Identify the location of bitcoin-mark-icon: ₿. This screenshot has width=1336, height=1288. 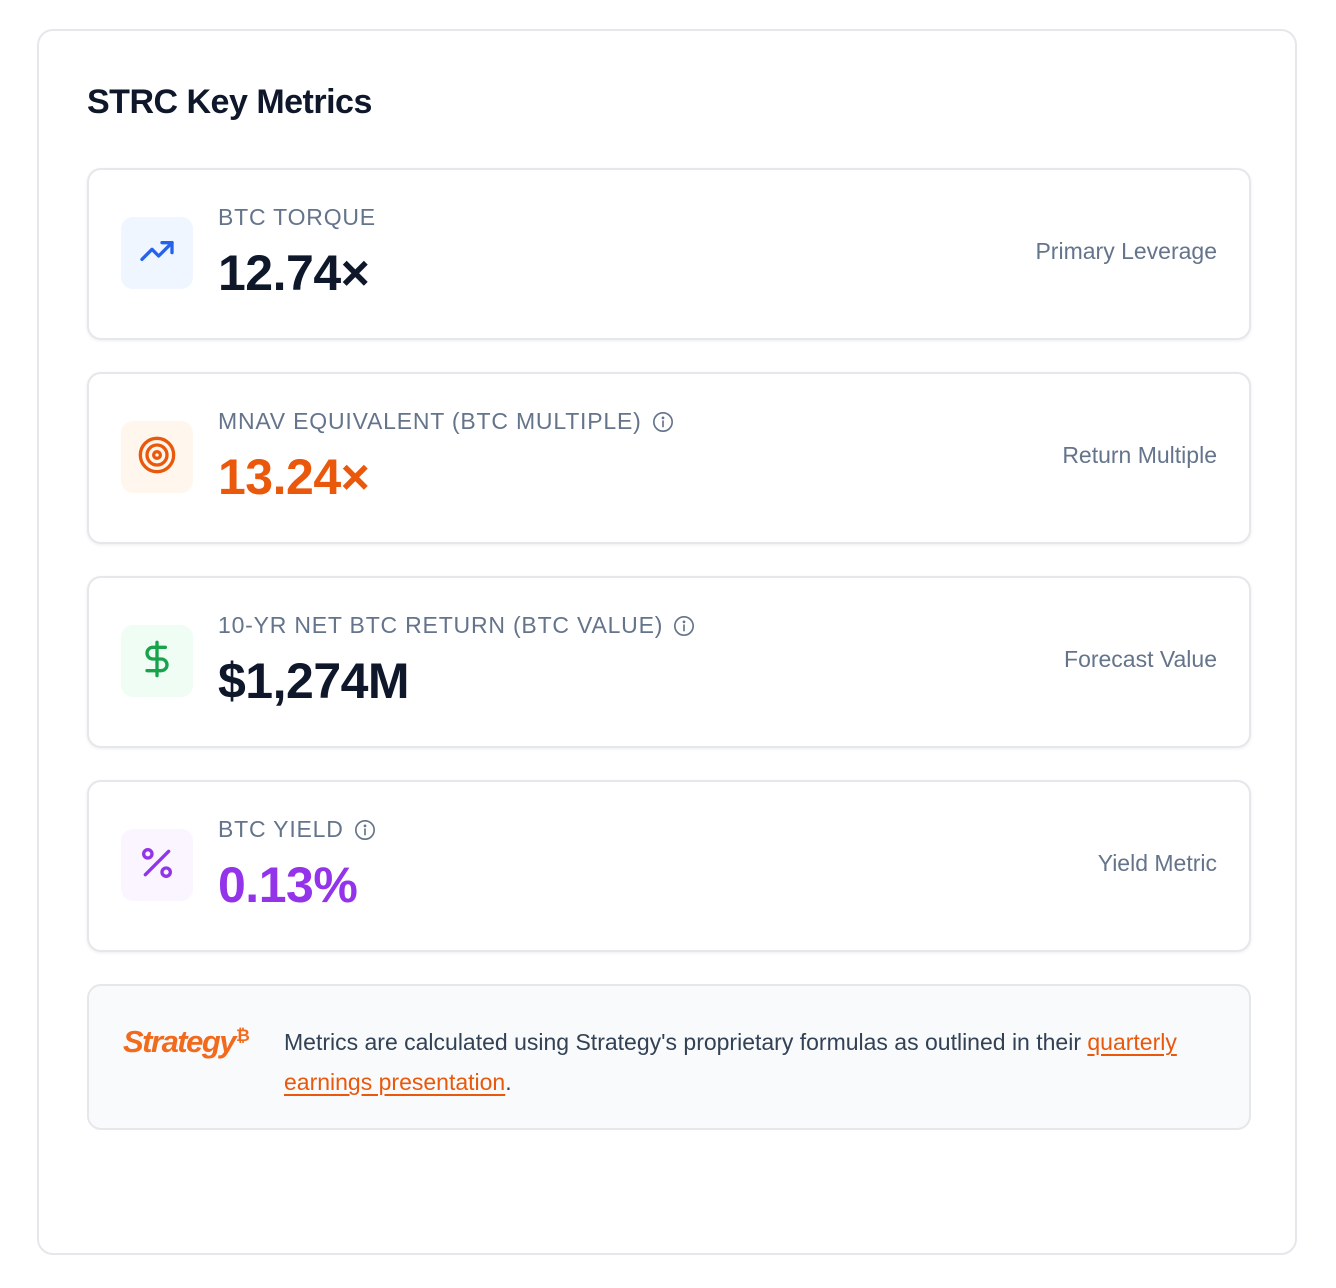
(243, 1035).